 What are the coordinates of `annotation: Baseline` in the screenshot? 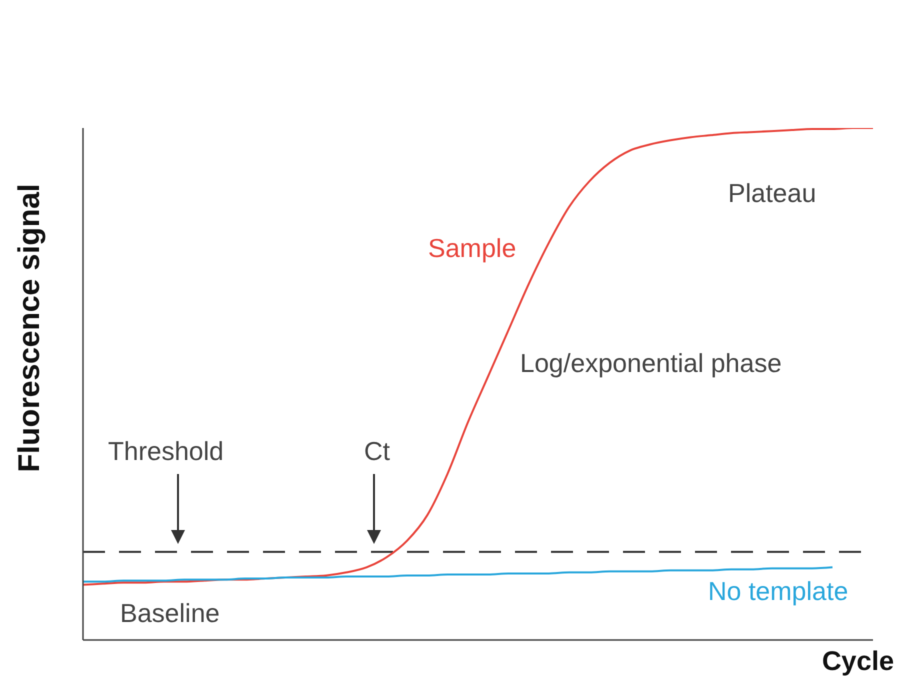 It's located at (170, 613).